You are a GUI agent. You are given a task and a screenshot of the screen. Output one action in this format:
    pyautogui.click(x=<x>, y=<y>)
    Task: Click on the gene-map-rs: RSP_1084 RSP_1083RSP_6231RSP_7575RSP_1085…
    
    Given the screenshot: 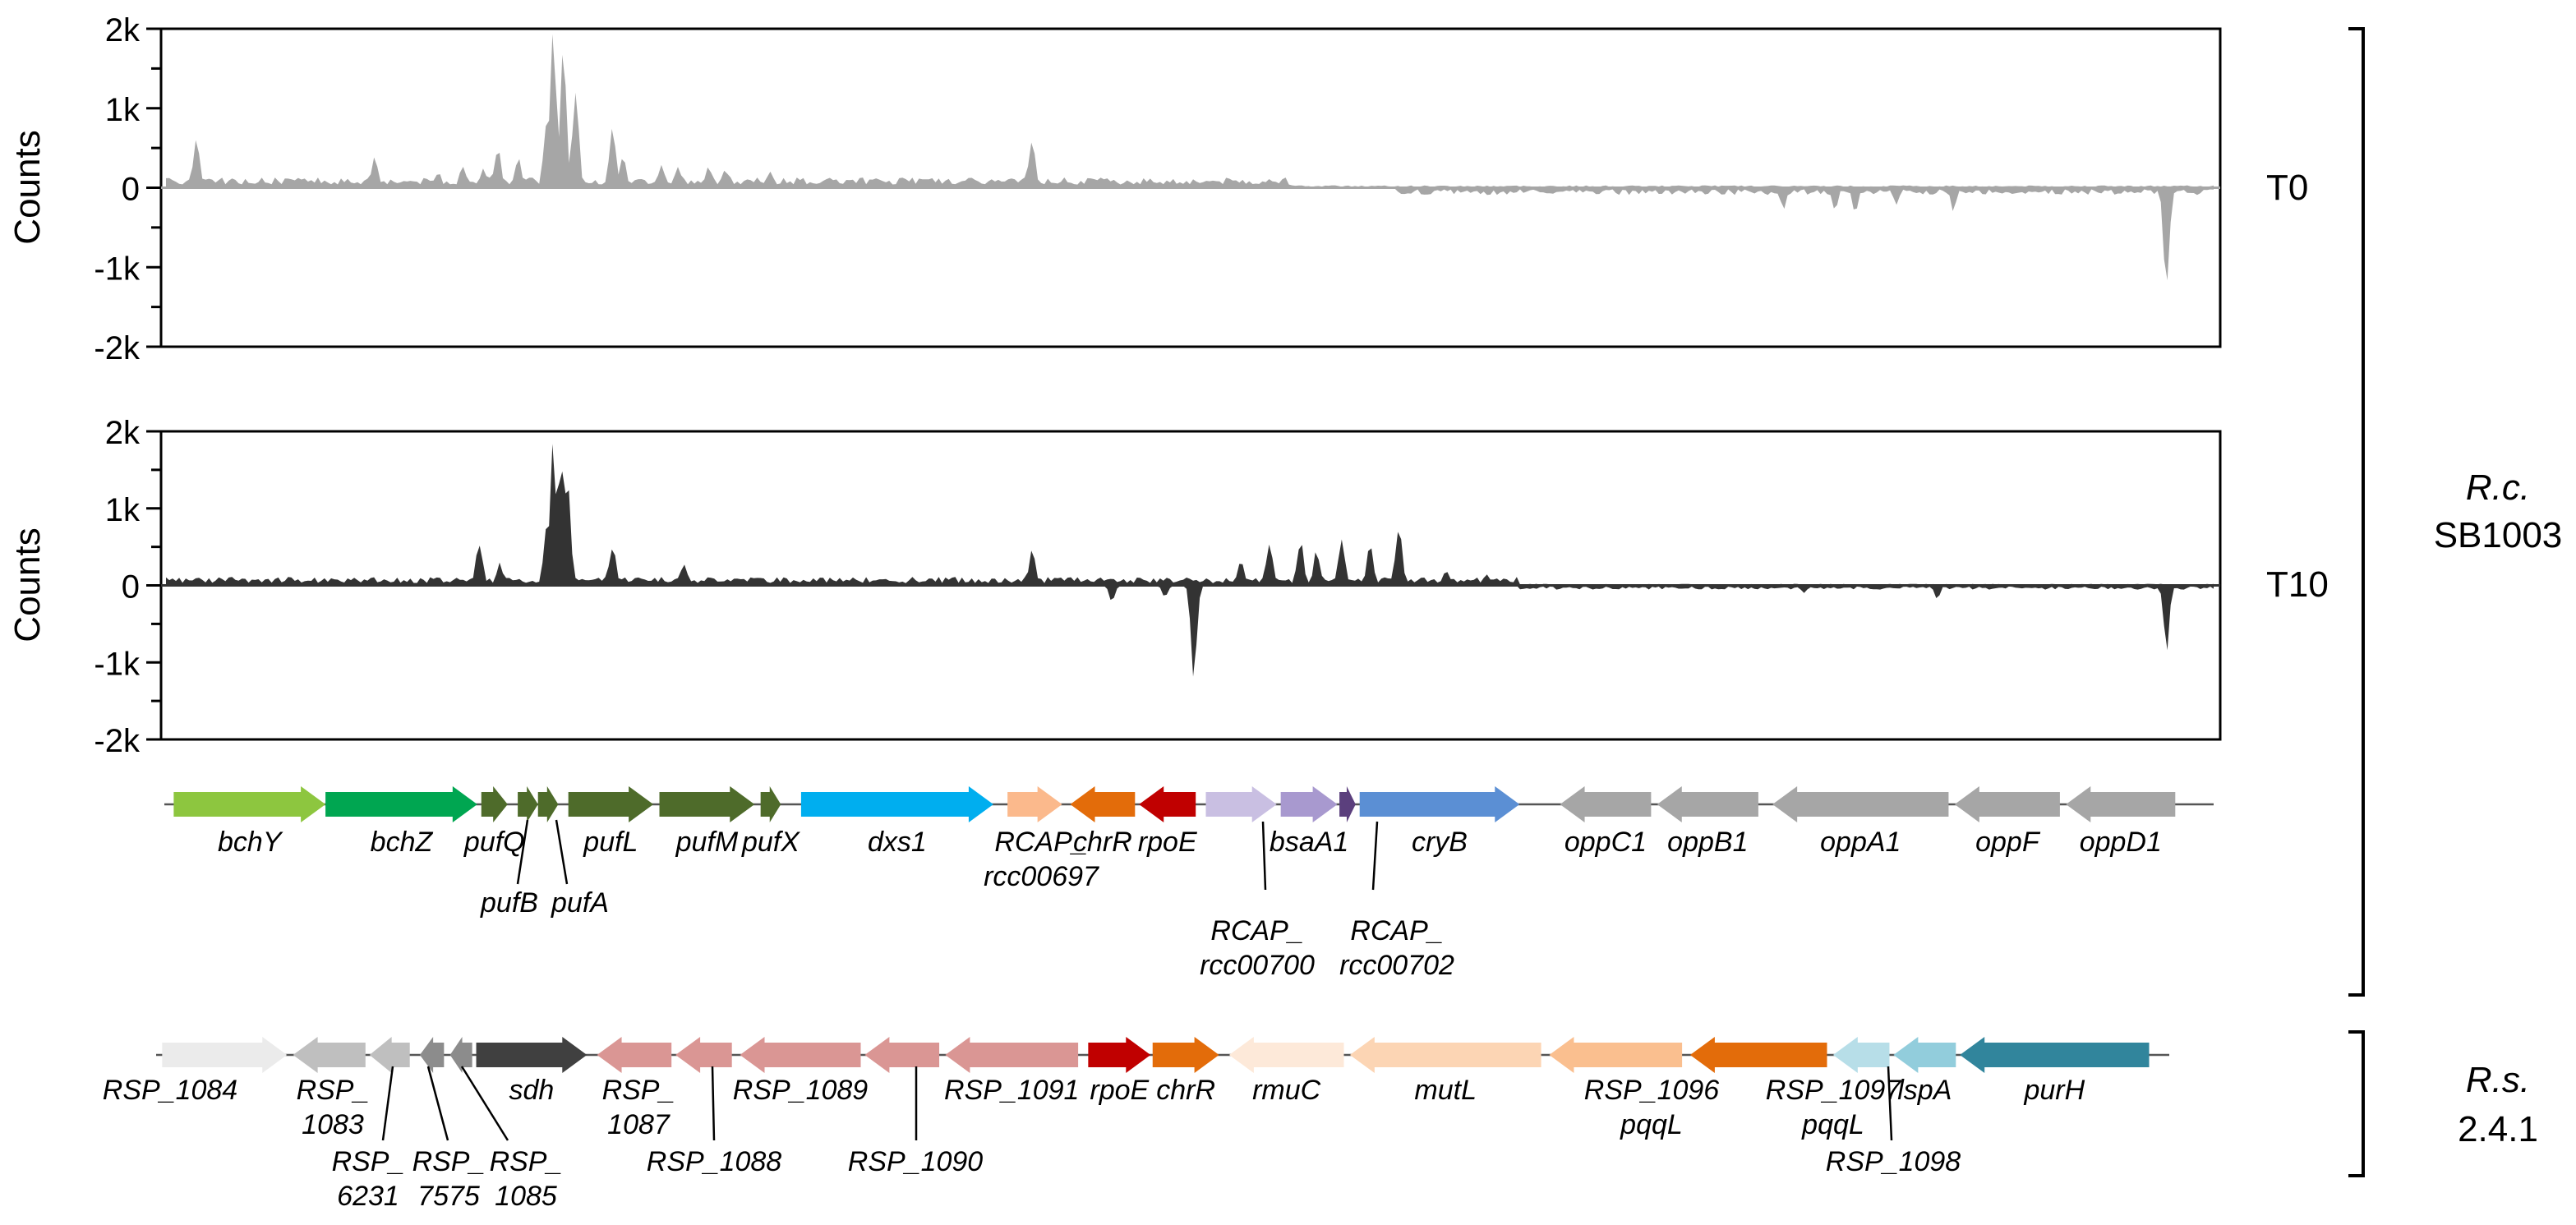 What is the action you would take?
    pyautogui.click(x=1136, y=1124)
    